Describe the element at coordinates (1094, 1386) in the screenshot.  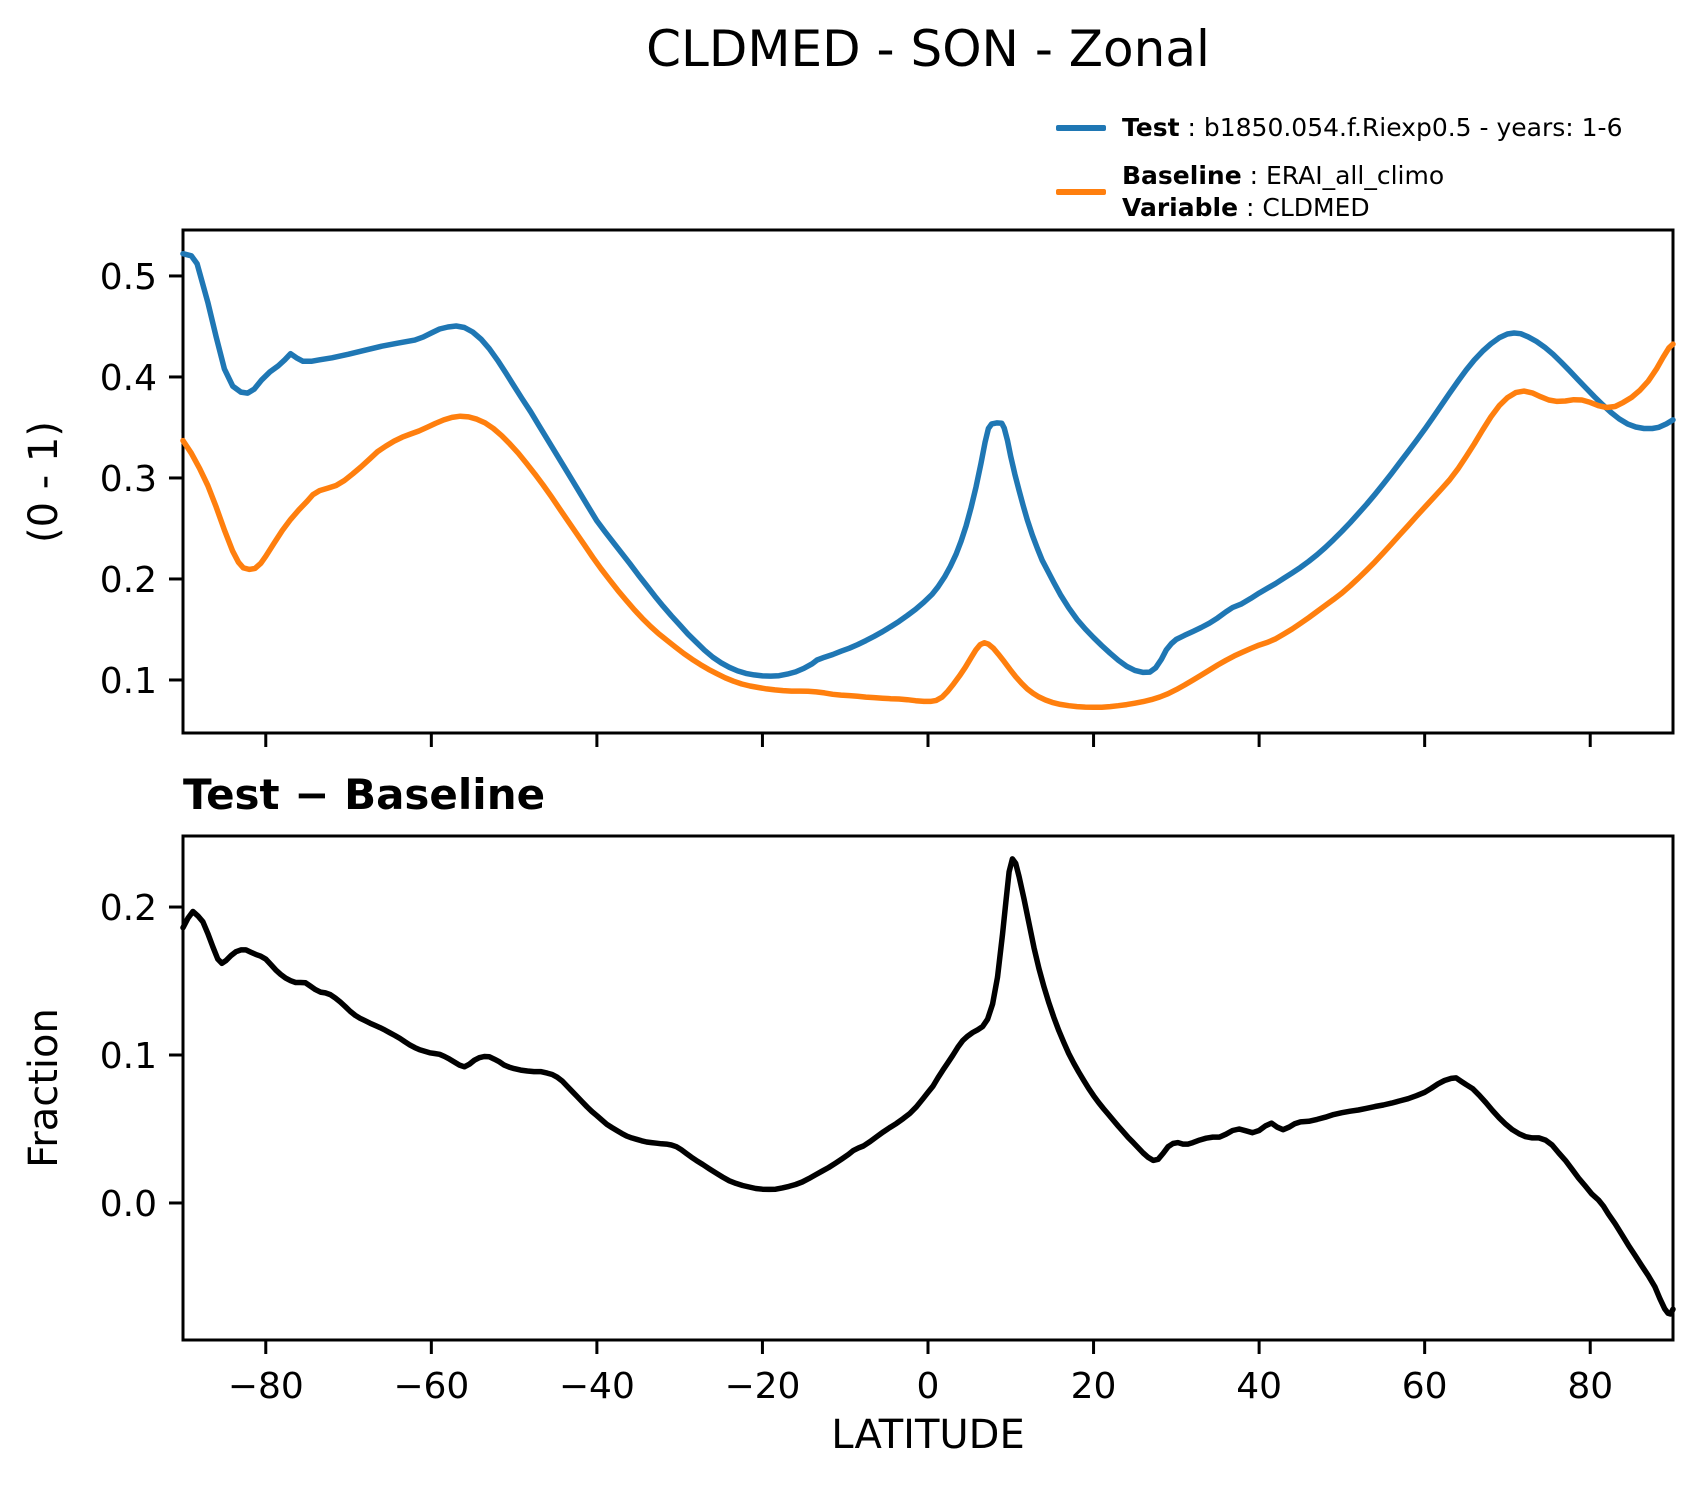
I see `bottom-x-tick-label: 20` at that location.